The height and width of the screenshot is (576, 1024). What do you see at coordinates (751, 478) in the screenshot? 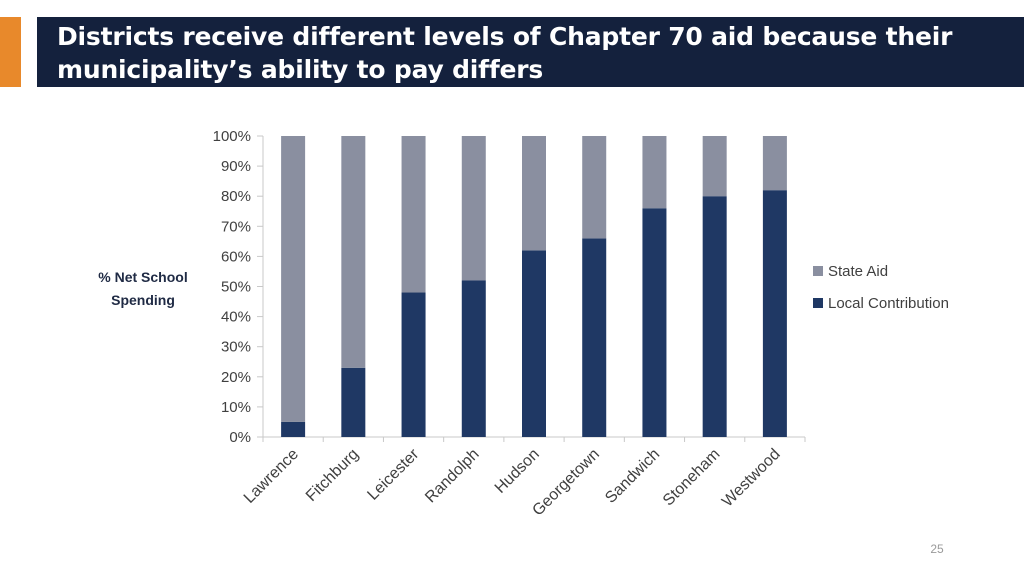
I see `x-tick-label: Westwood` at bounding box center [751, 478].